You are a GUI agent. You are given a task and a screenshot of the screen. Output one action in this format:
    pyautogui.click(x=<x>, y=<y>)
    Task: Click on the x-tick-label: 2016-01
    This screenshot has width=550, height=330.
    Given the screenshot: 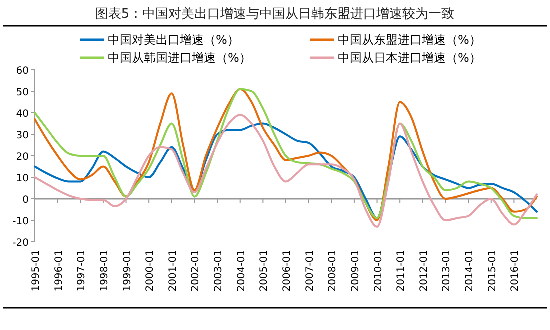 What is the action you would take?
    pyautogui.click(x=516, y=271)
    